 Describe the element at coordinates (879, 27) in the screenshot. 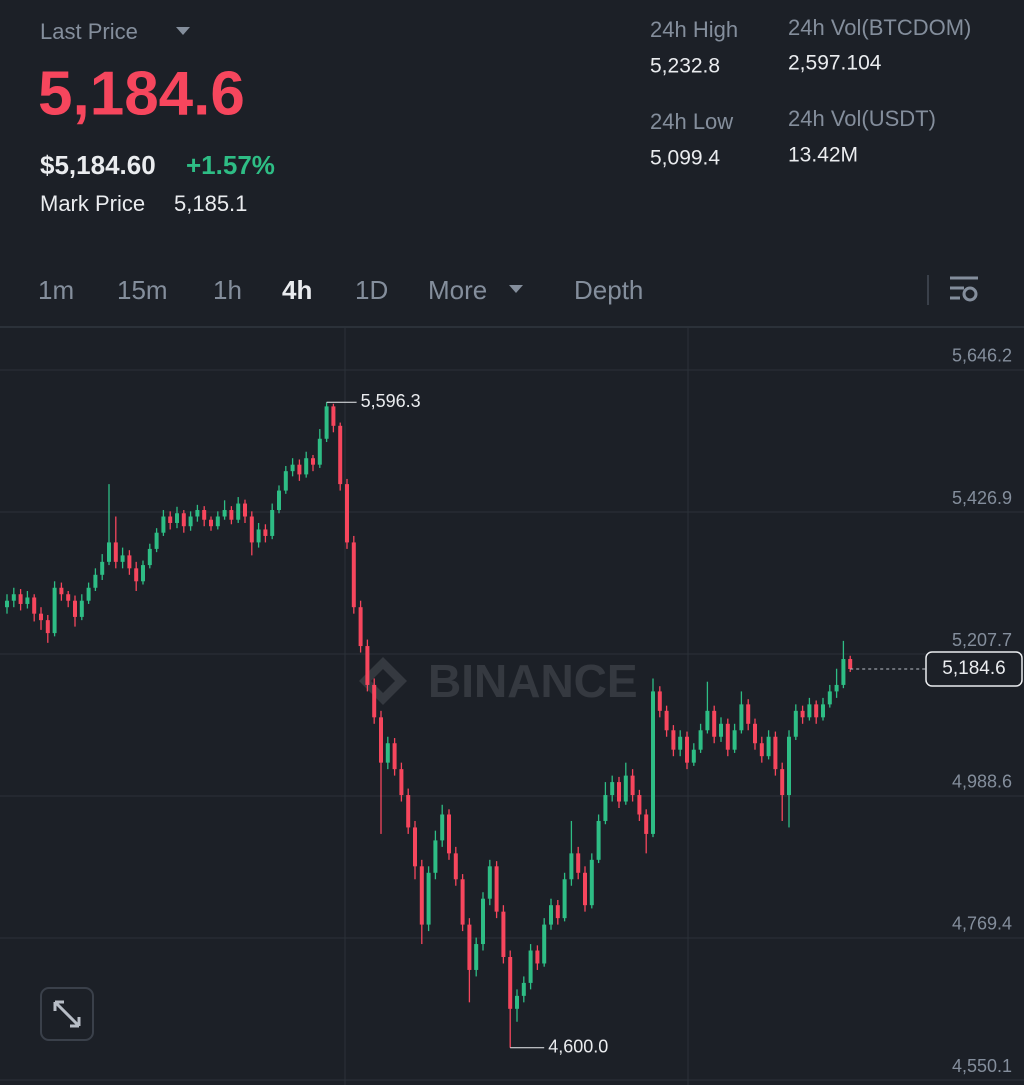

I see `stat-label: 24h Vol(BTCDOM)` at that location.